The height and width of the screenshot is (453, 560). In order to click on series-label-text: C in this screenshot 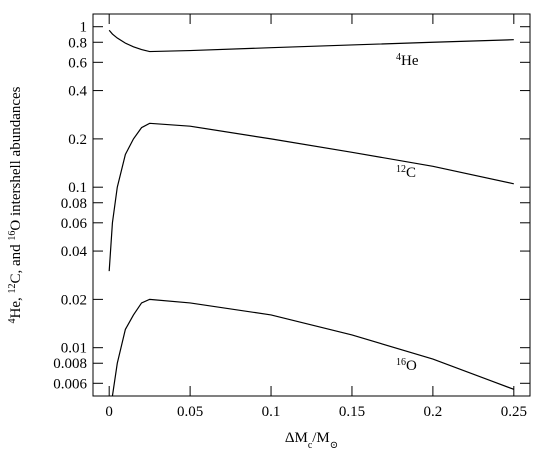, I will do `click(411, 173)`.